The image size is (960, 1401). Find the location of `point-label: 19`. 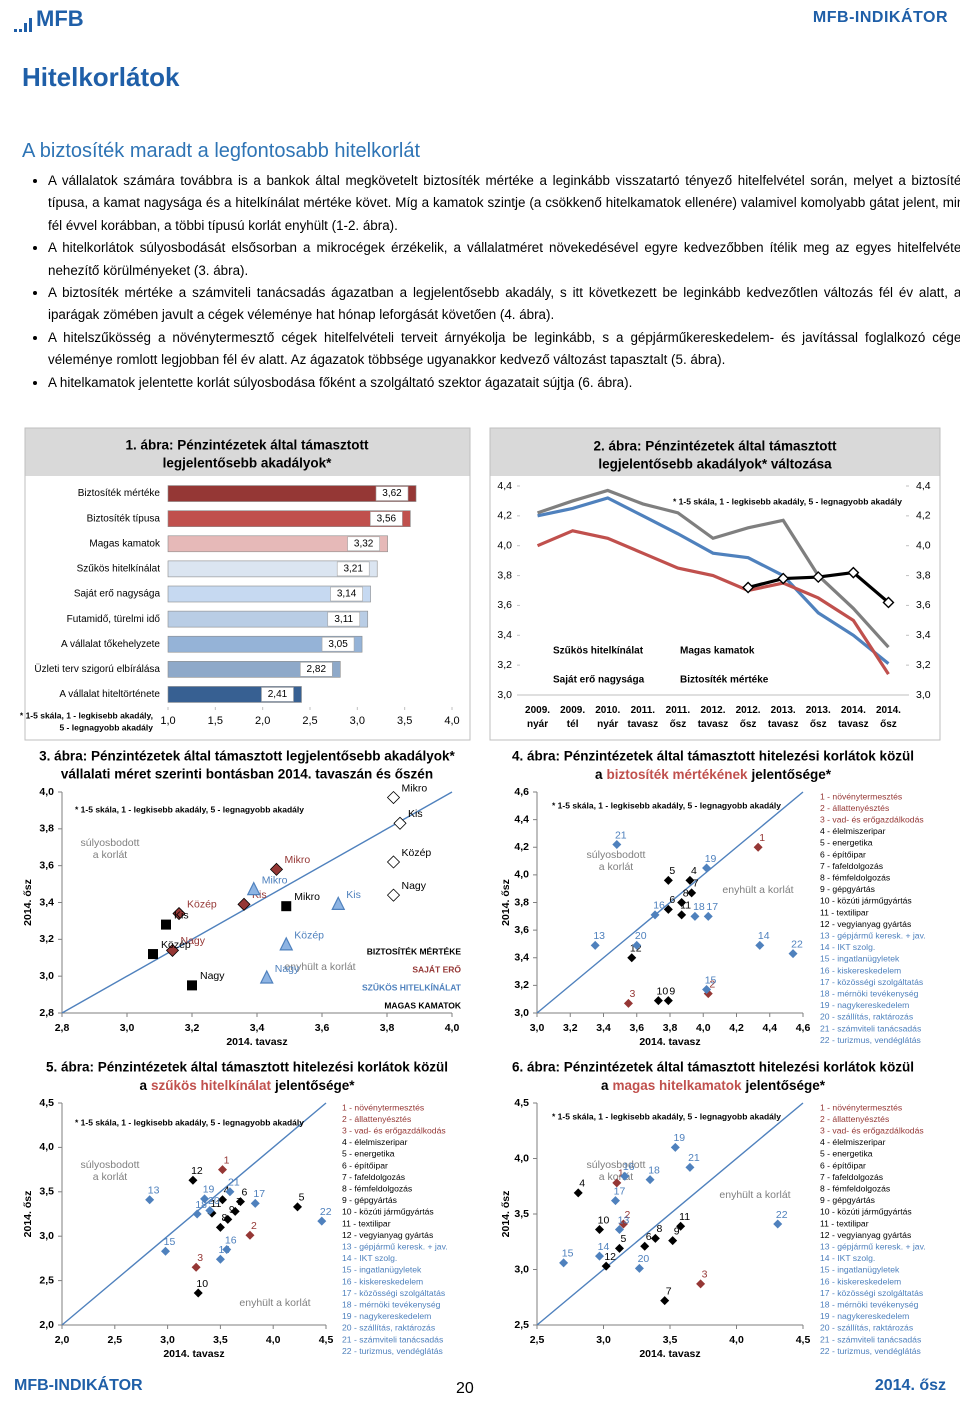

point-label: 19 is located at coordinates (711, 859).